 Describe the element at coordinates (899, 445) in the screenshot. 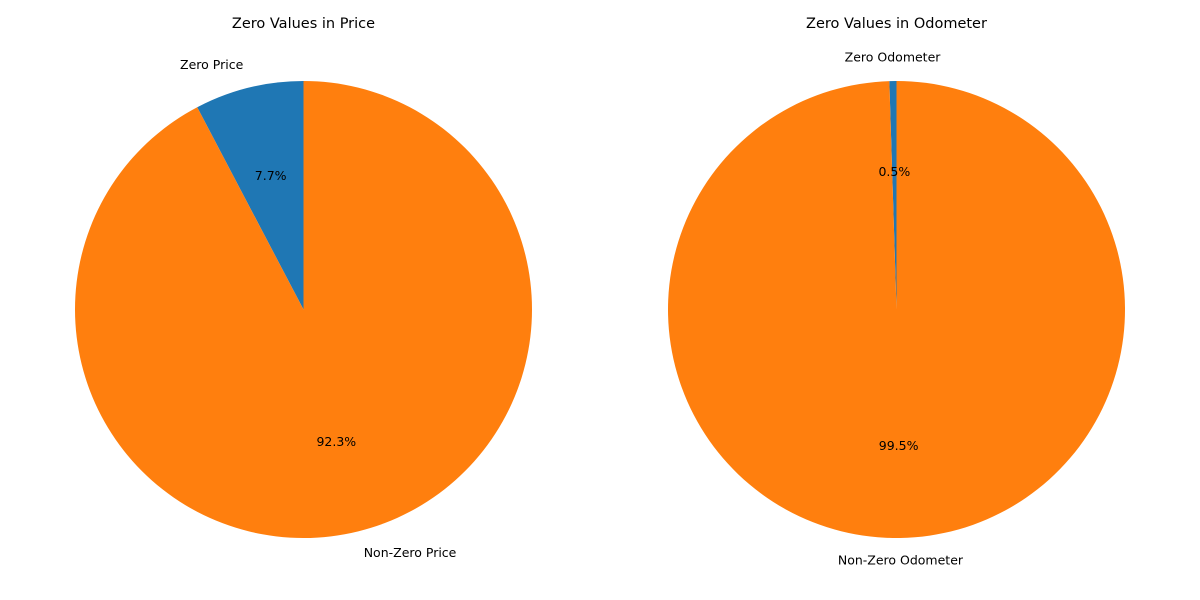

I see `odometer-percent-non-zero-odometer: 99.5%` at that location.